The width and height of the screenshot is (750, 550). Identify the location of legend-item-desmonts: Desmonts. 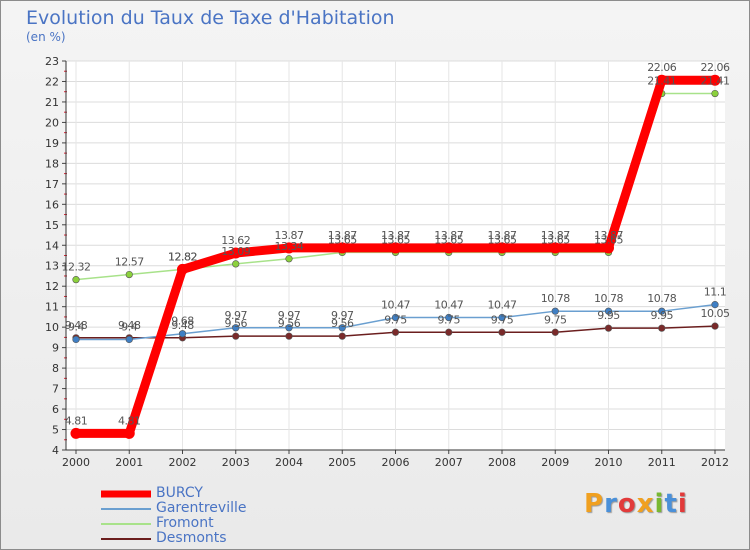
(201, 538).